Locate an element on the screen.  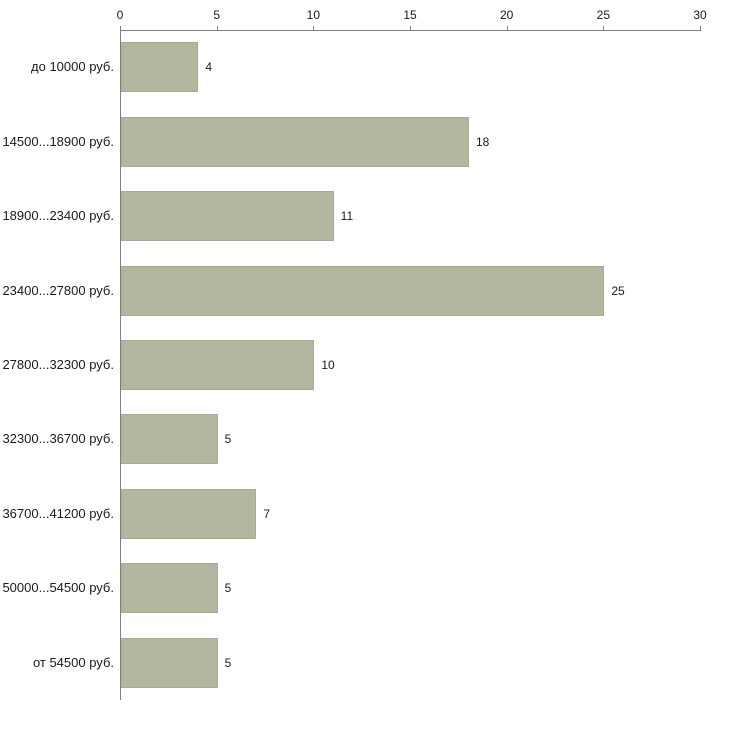
bar-value-label: 18 is located at coordinates (483, 141).